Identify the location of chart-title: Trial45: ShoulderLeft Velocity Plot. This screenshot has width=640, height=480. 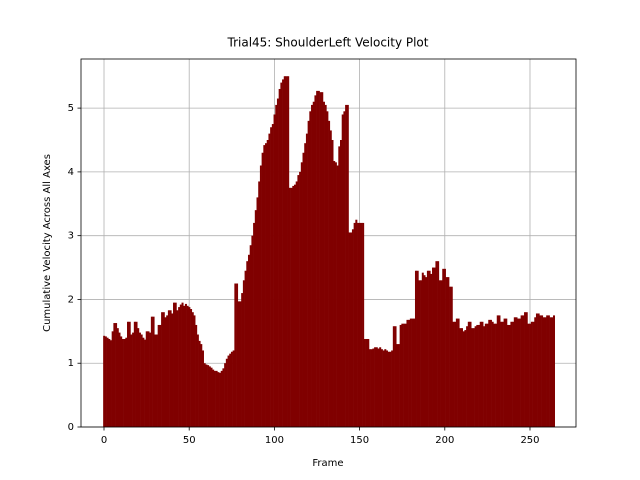
(328, 43).